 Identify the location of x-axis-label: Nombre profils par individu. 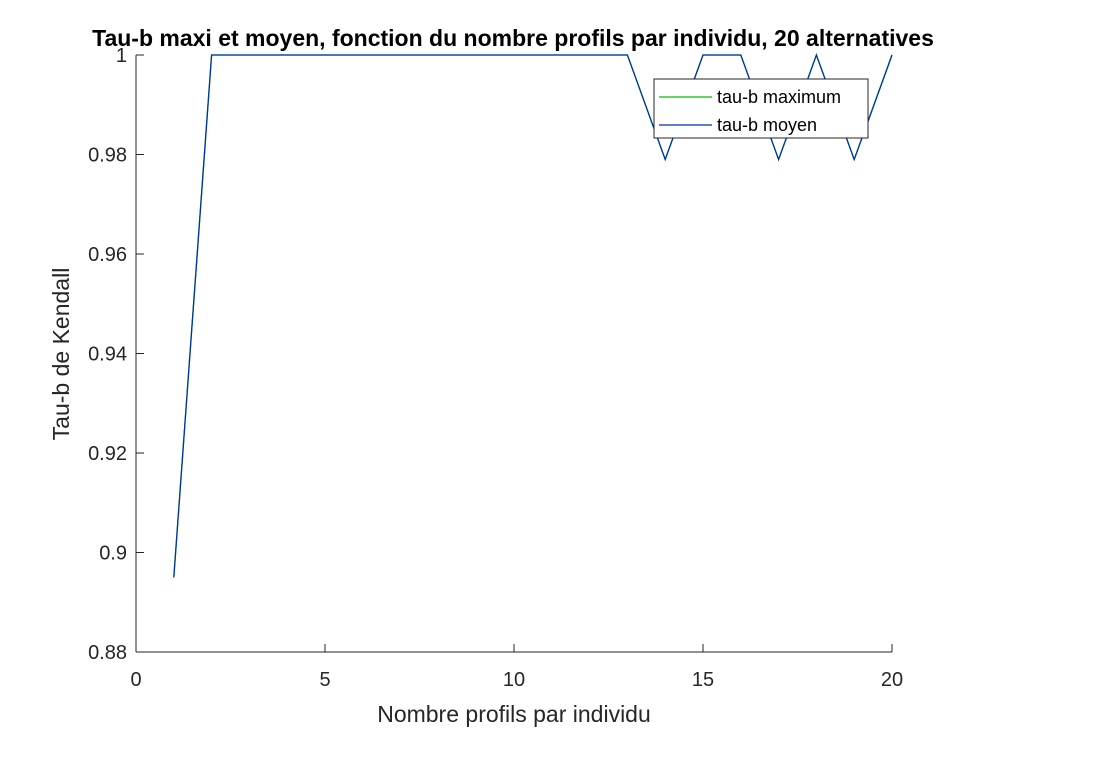
(514, 714).